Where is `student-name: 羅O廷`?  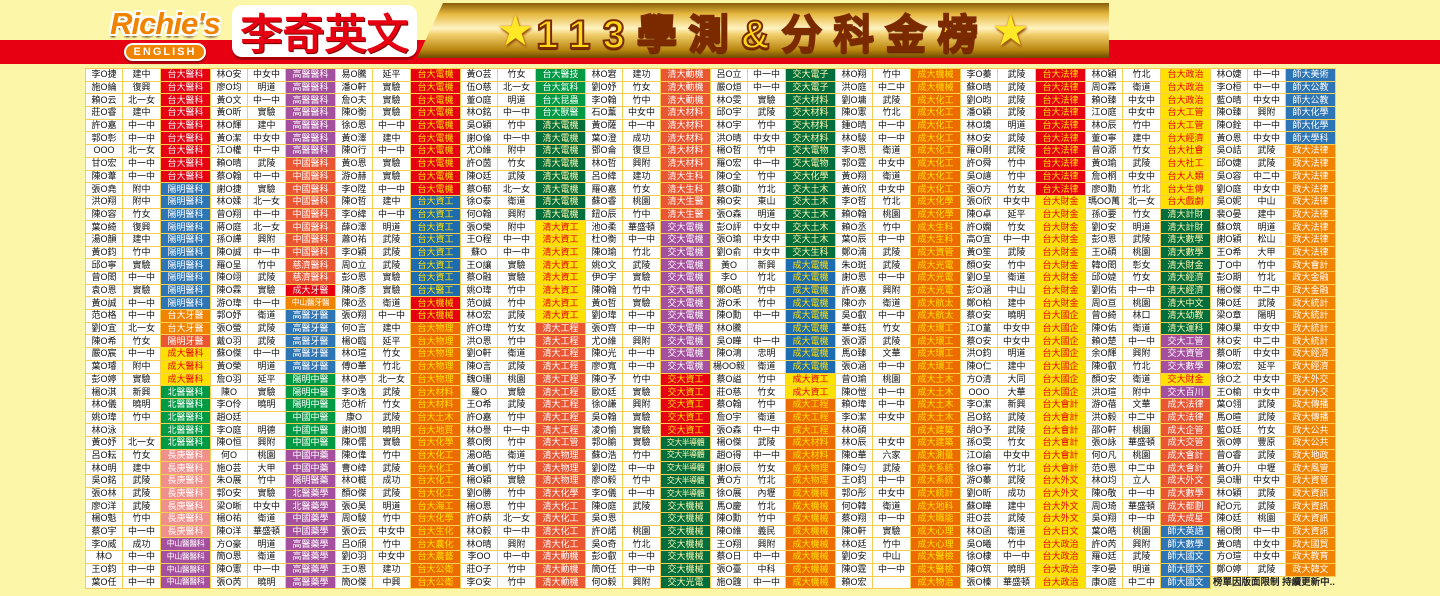 student-name: 羅O廷 is located at coordinates (1104, 557).